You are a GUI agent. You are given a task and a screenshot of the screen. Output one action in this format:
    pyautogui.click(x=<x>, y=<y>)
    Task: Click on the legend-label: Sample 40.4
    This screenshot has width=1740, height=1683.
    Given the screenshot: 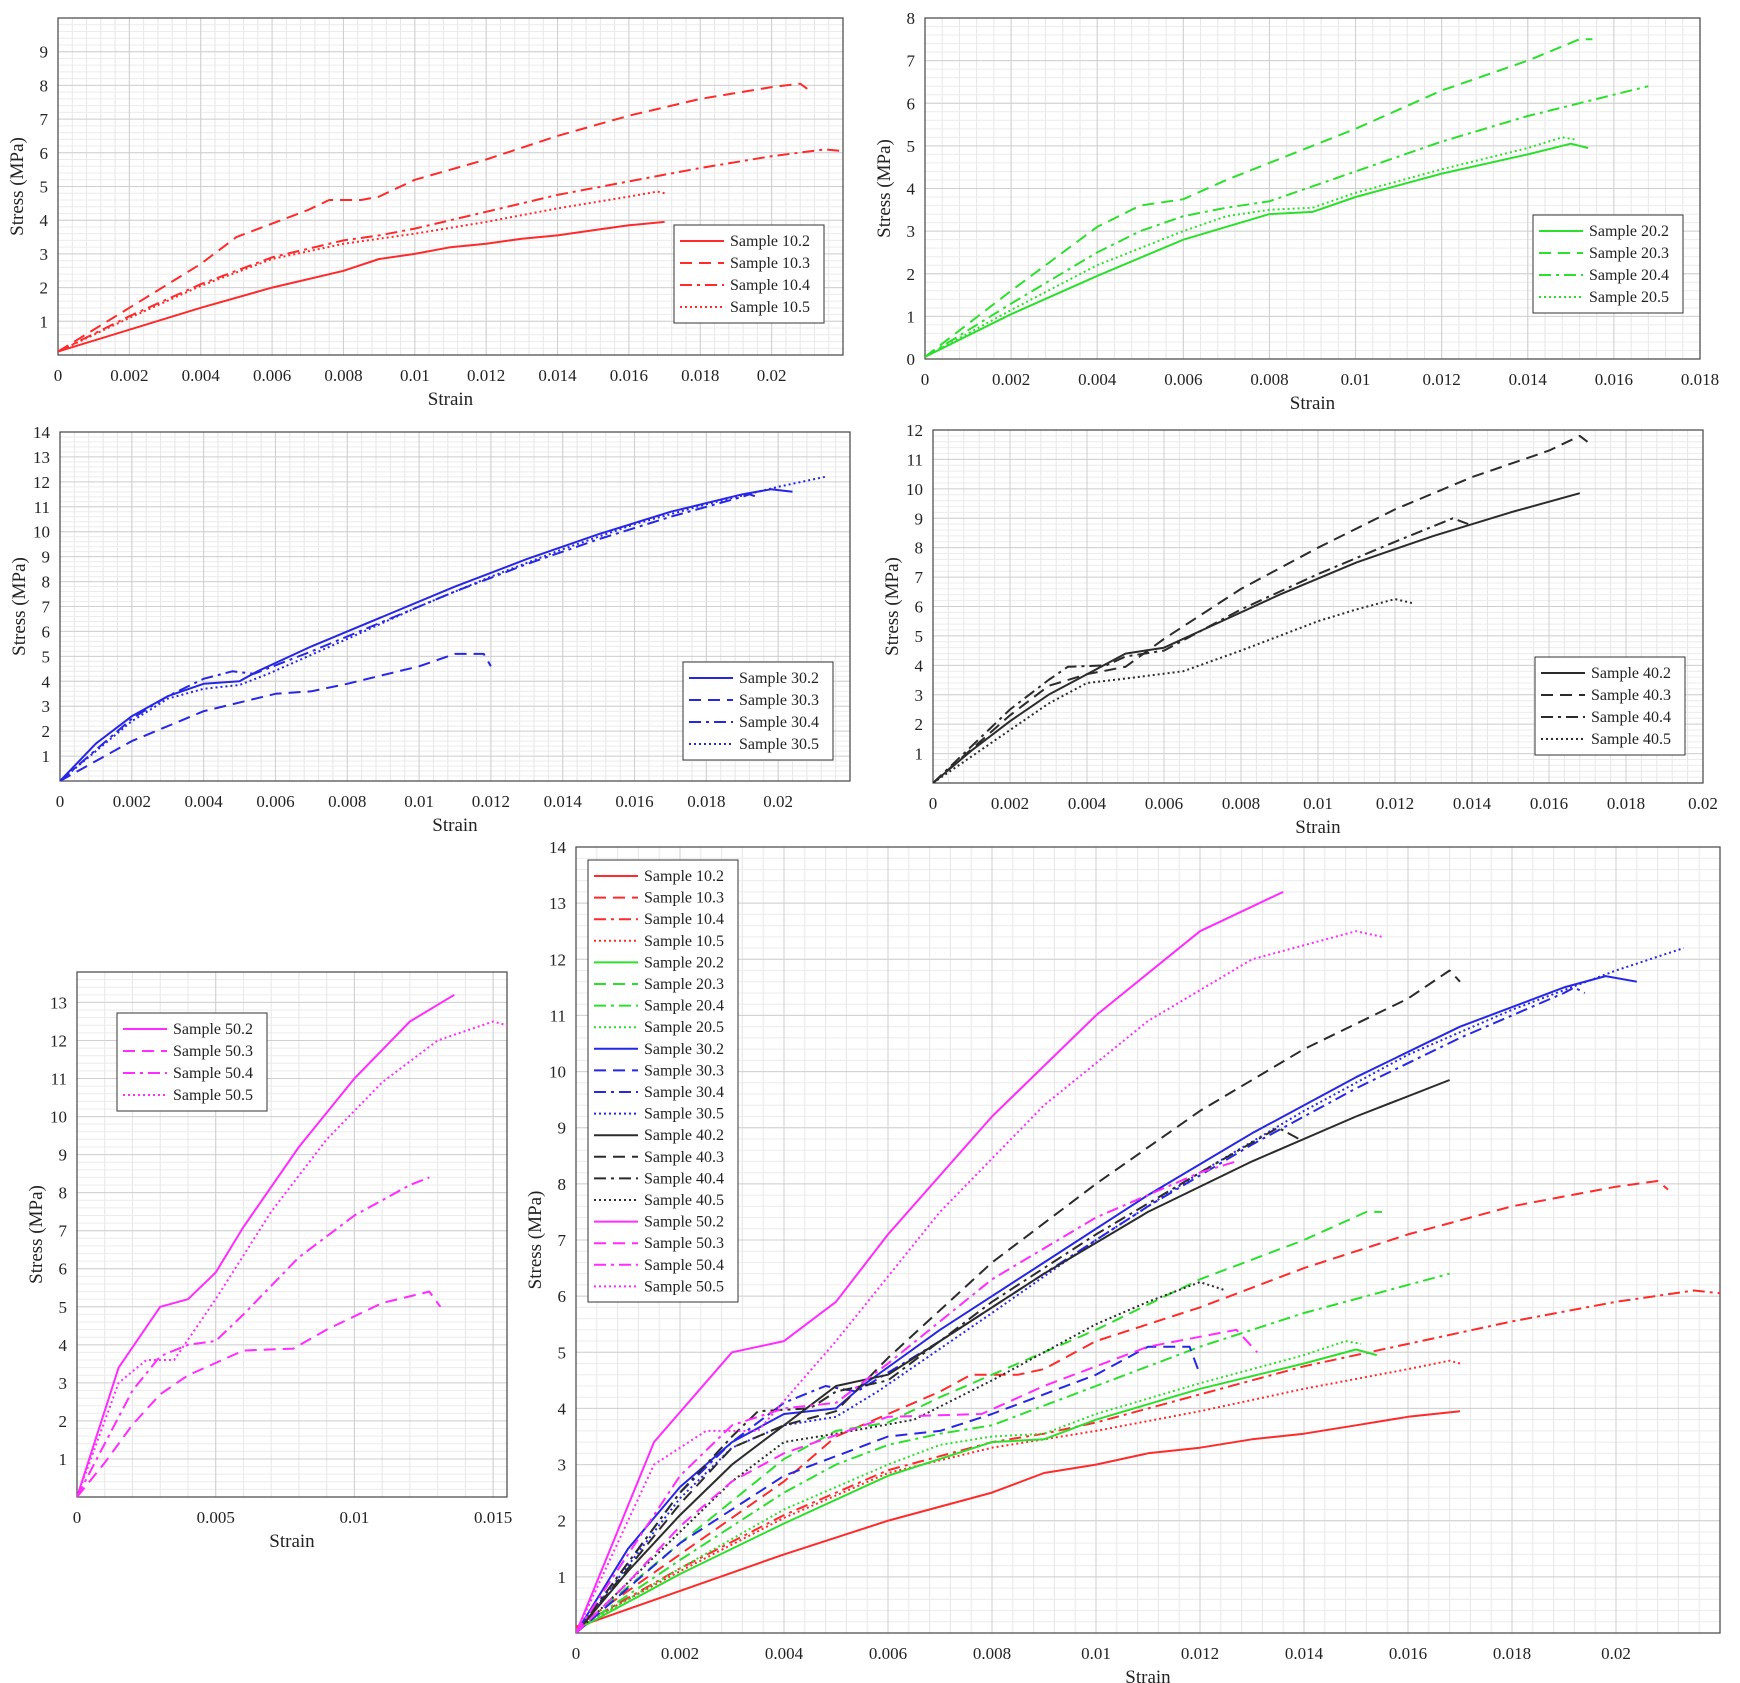 What is the action you would take?
    pyautogui.click(x=684, y=1178)
    